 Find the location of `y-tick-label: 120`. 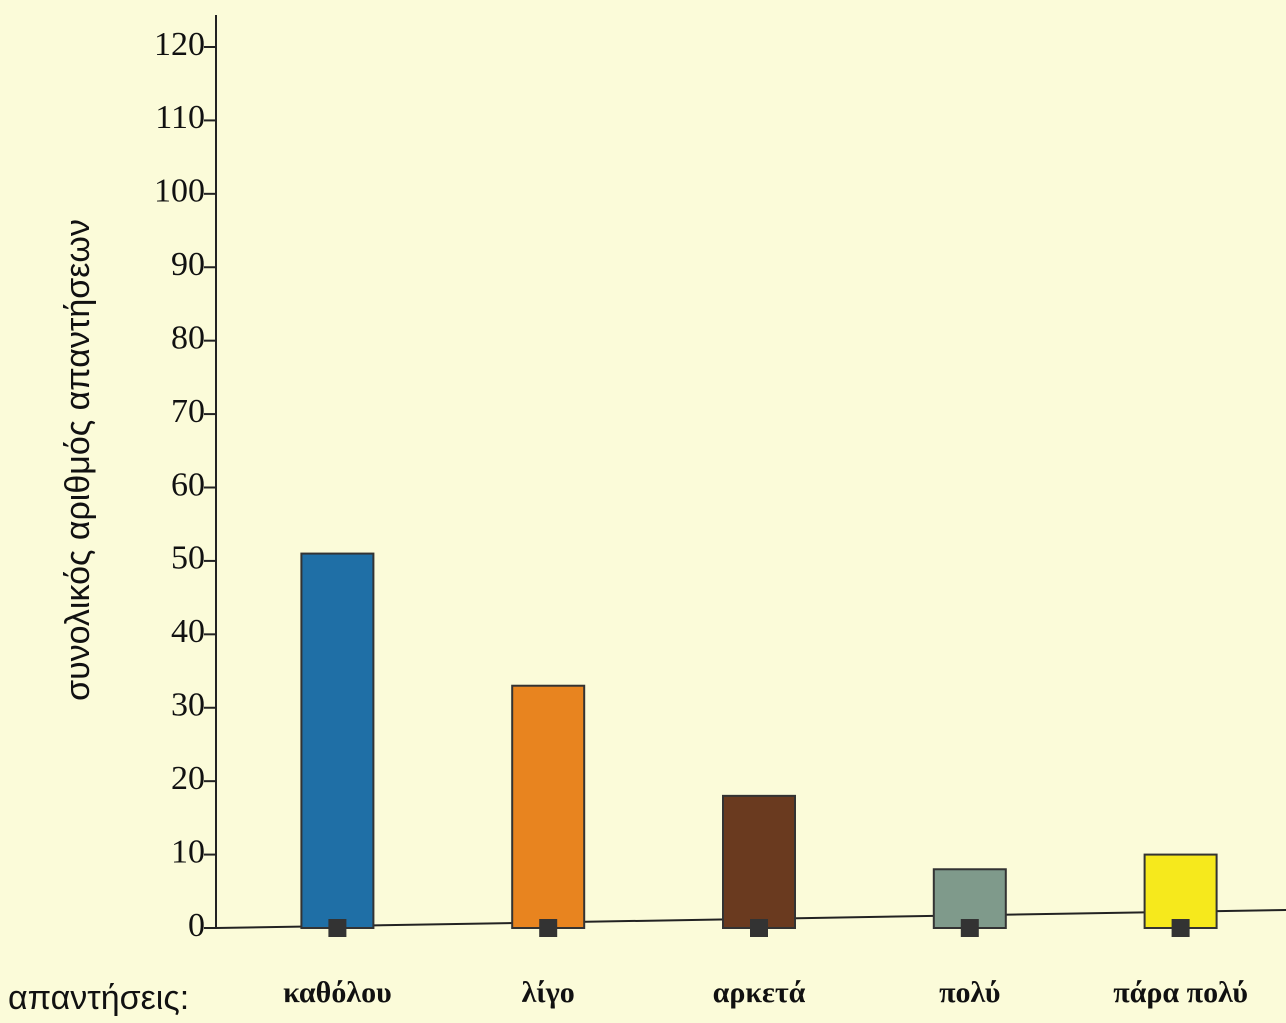

y-tick-label: 120 is located at coordinates (179, 44).